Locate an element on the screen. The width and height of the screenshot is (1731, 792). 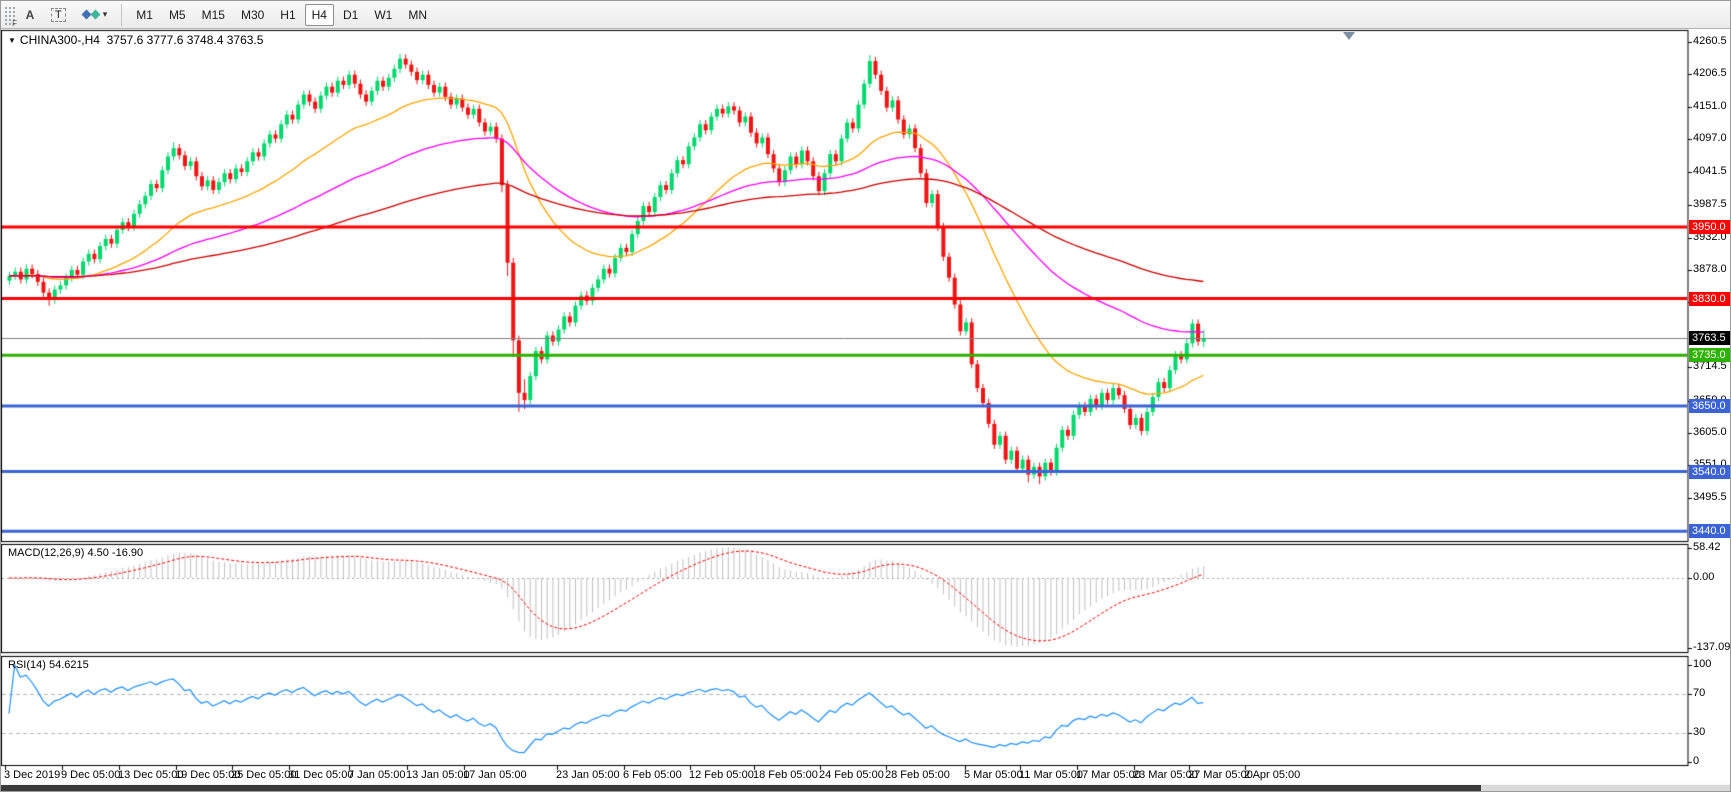
chart-shift-marker is located at coordinates (1349, 36).